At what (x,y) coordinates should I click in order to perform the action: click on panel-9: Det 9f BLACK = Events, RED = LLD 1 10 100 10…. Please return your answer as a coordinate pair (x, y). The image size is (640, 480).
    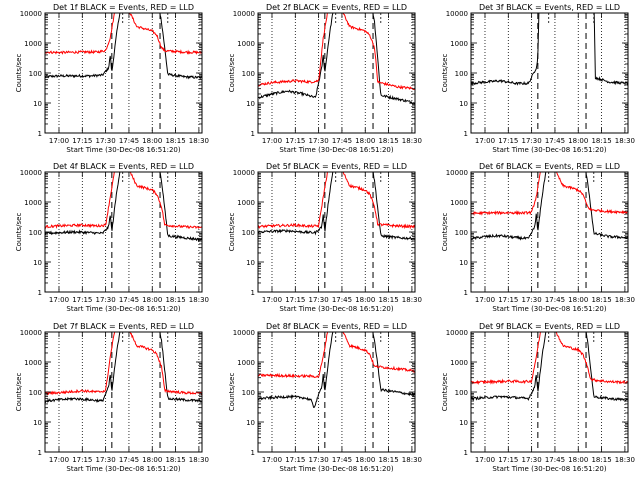
    Looking at the image, I should click on (538, 397).